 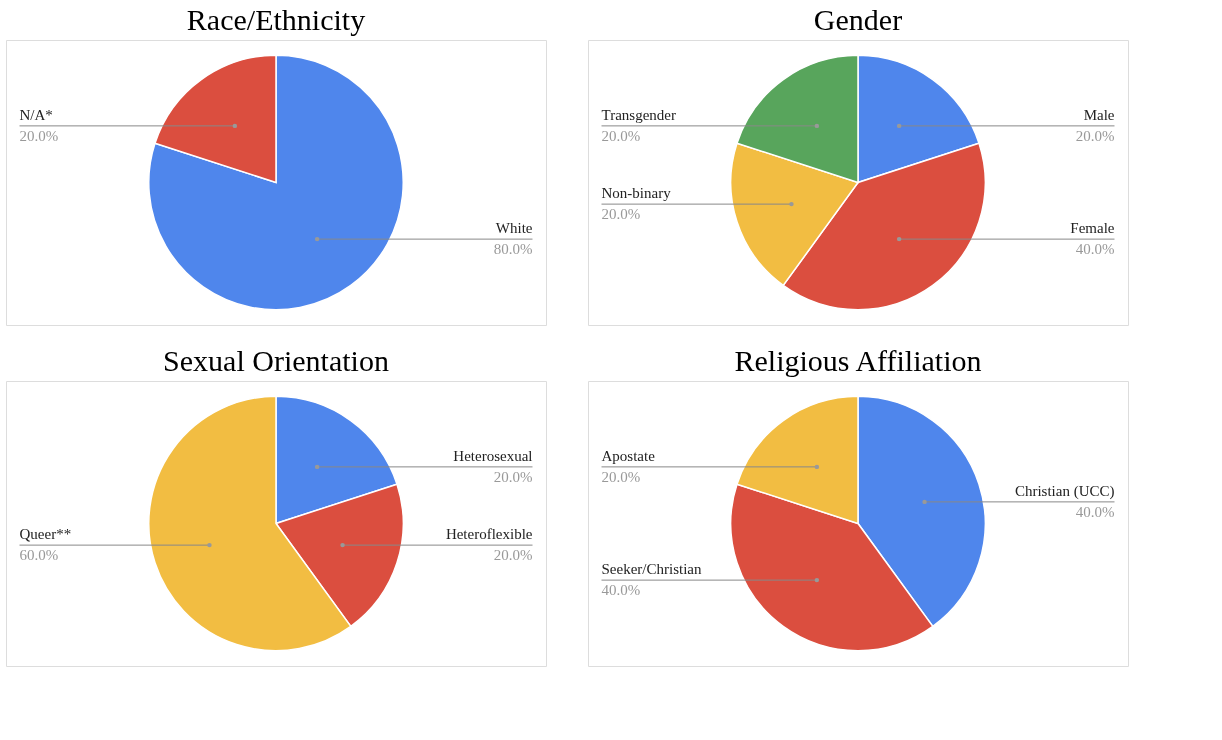 What do you see at coordinates (651, 569) in the screenshot?
I see `slice-label: Seeker/Christian` at bounding box center [651, 569].